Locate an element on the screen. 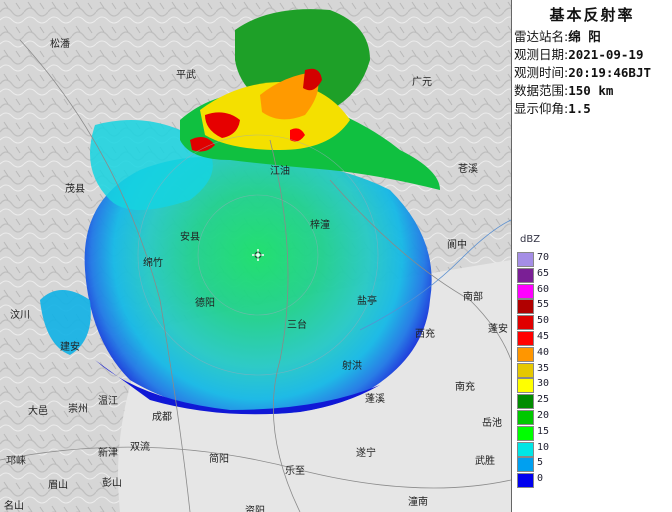  legend-item: 35 is located at coordinates (547, 370).